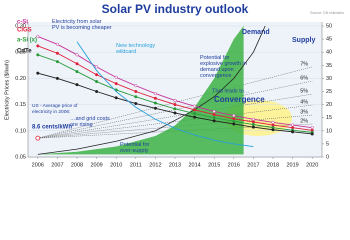  What do you see at coordinates (329, 40) in the screenshot?
I see `y2-tick-label: 45` at bounding box center [329, 40].